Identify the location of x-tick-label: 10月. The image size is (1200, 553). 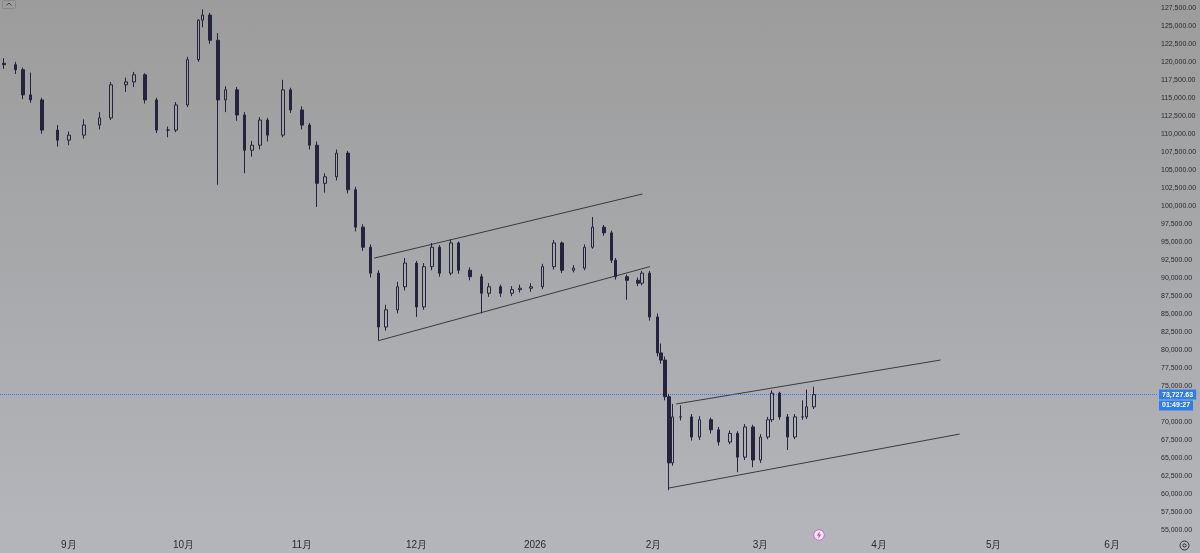
(183, 544).